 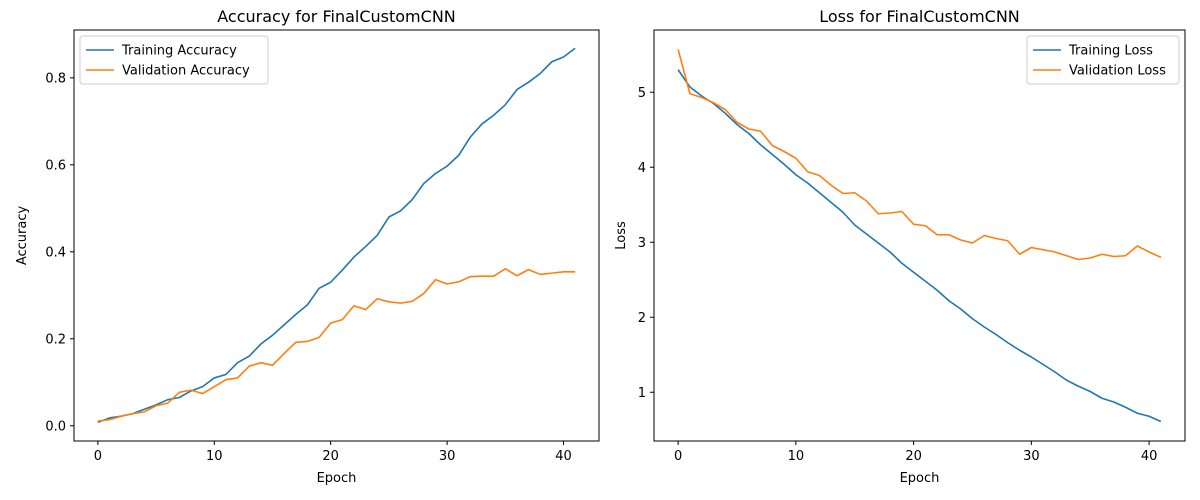 I want to click on y-tick-label: 0.2, so click(x=55, y=339).